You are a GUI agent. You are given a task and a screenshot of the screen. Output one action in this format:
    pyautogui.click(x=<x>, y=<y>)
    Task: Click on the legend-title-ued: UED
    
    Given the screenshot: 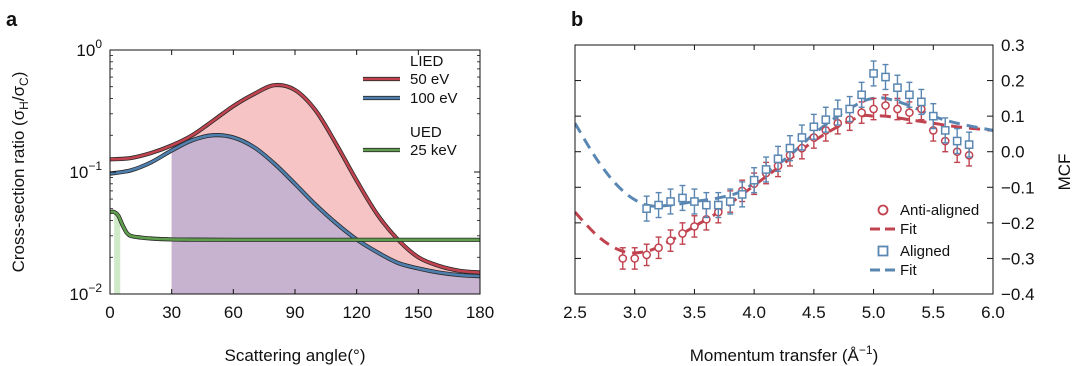 What is the action you would take?
    pyautogui.click(x=426, y=132)
    